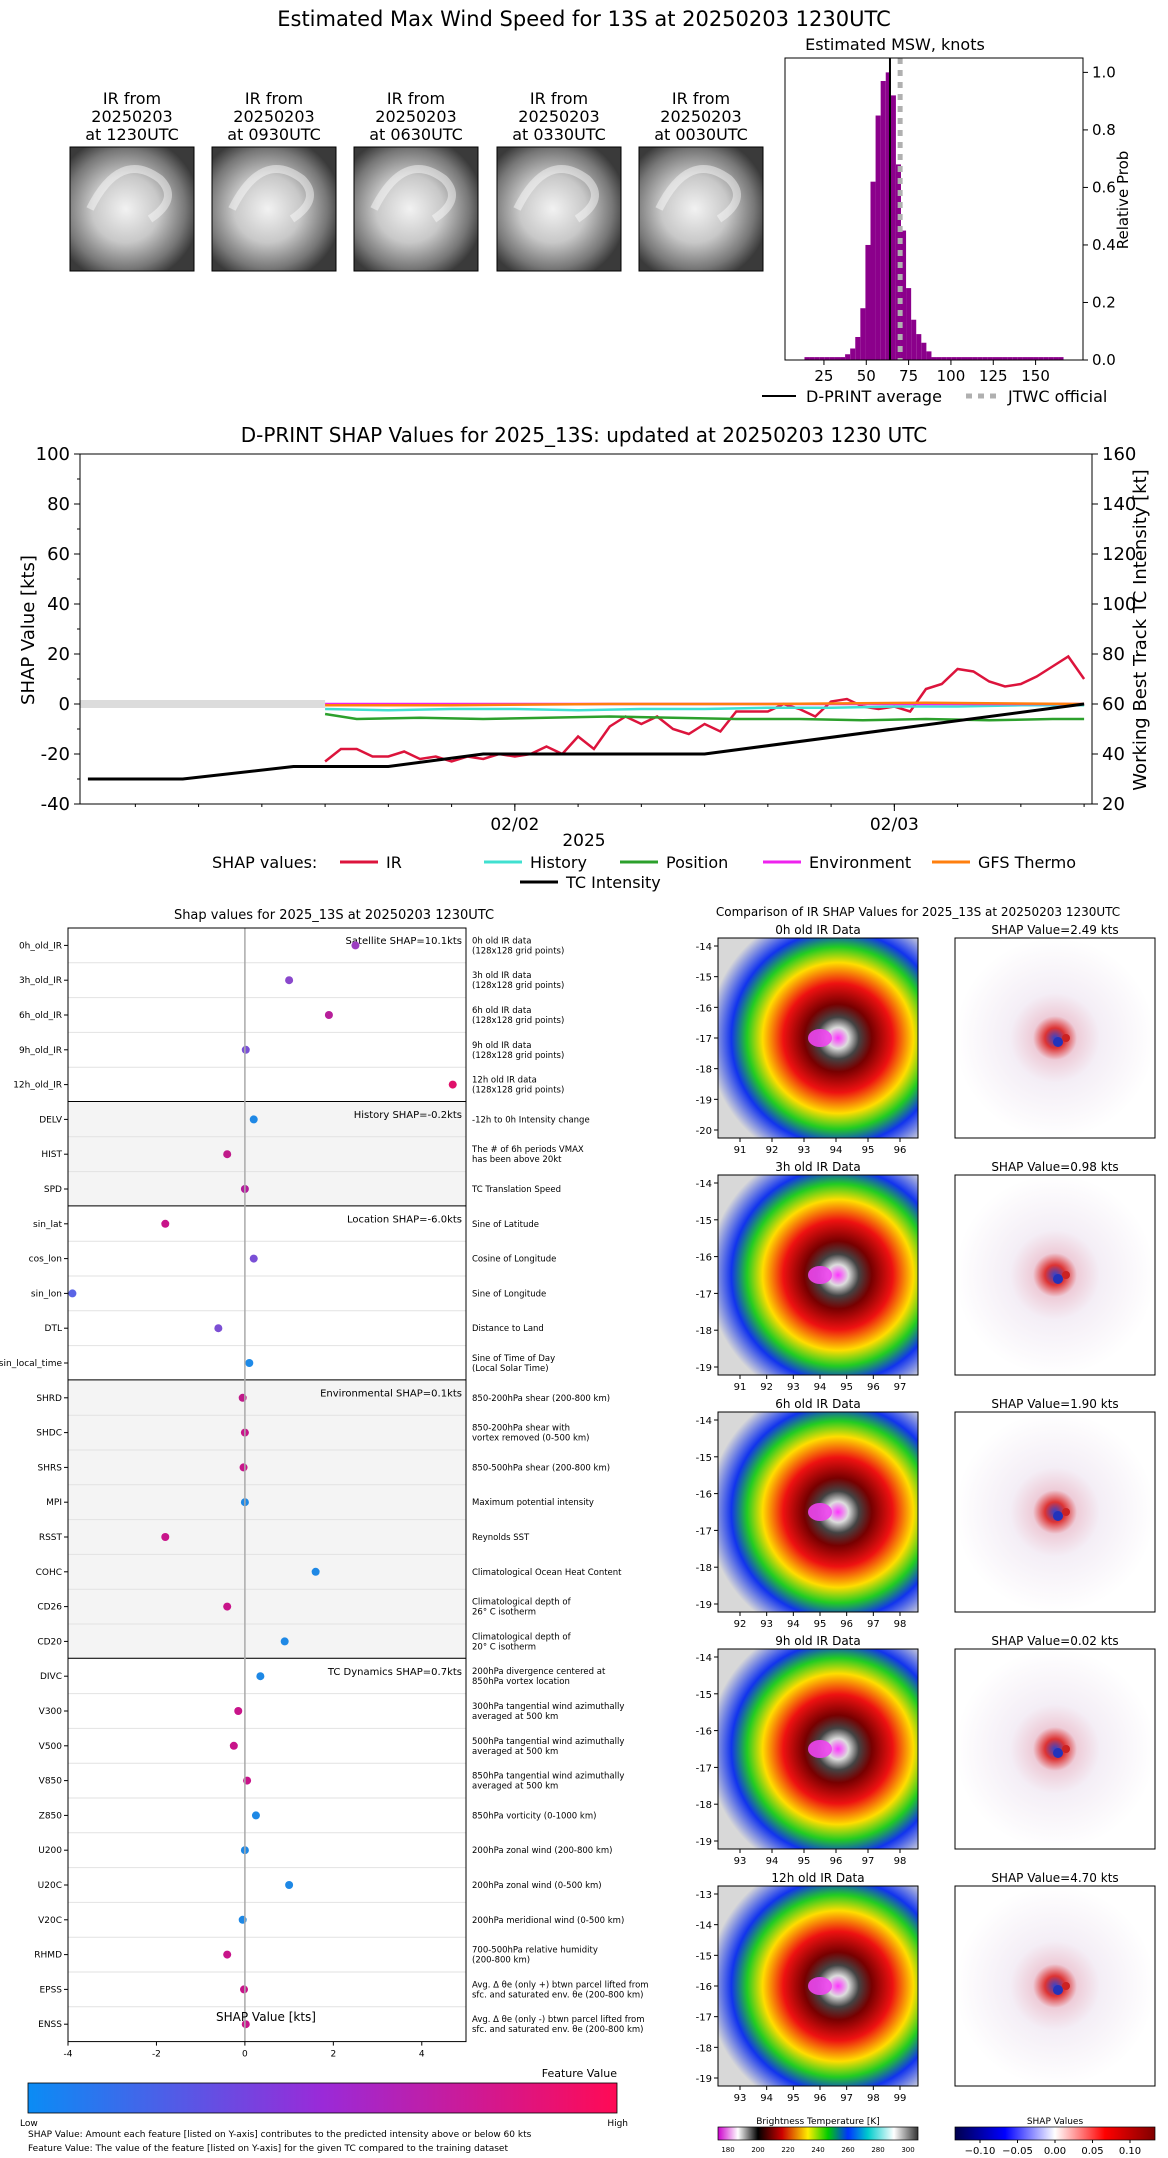 The image size is (1168, 2158). Describe the element at coordinates (1054, 1641) in the screenshot. I see `shap-panel-title: SHAP Value=0.02 kts` at that location.